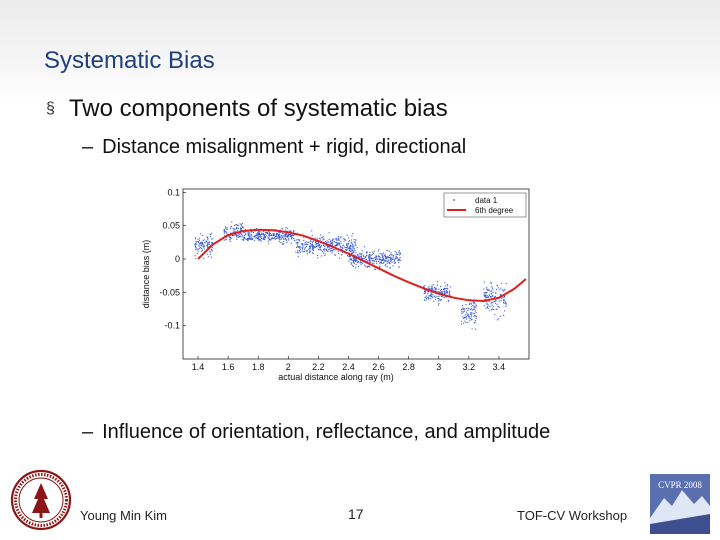 The width and height of the screenshot is (720, 540). I want to click on x-tick-label: 2.8, so click(408, 367).